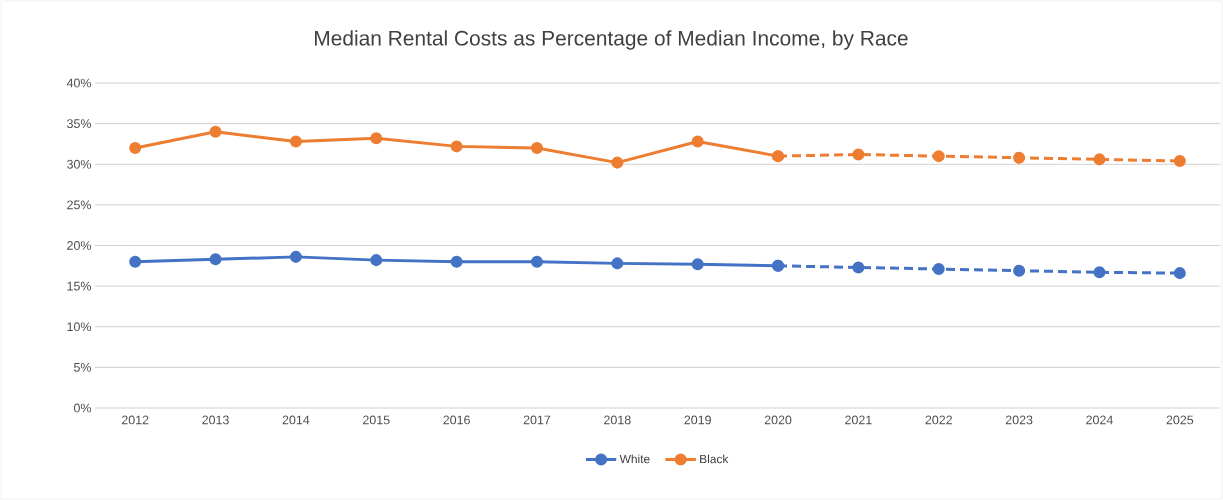 The height and width of the screenshot is (500, 1223). What do you see at coordinates (1099, 420) in the screenshot?
I see `x-tick-label: 2024` at bounding box center [1099, 420].